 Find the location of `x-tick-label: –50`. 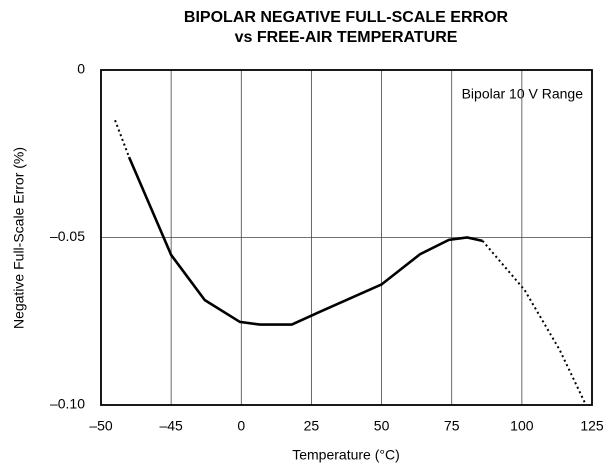

x-tick-label: –50 is located at coordinates (101, 426).